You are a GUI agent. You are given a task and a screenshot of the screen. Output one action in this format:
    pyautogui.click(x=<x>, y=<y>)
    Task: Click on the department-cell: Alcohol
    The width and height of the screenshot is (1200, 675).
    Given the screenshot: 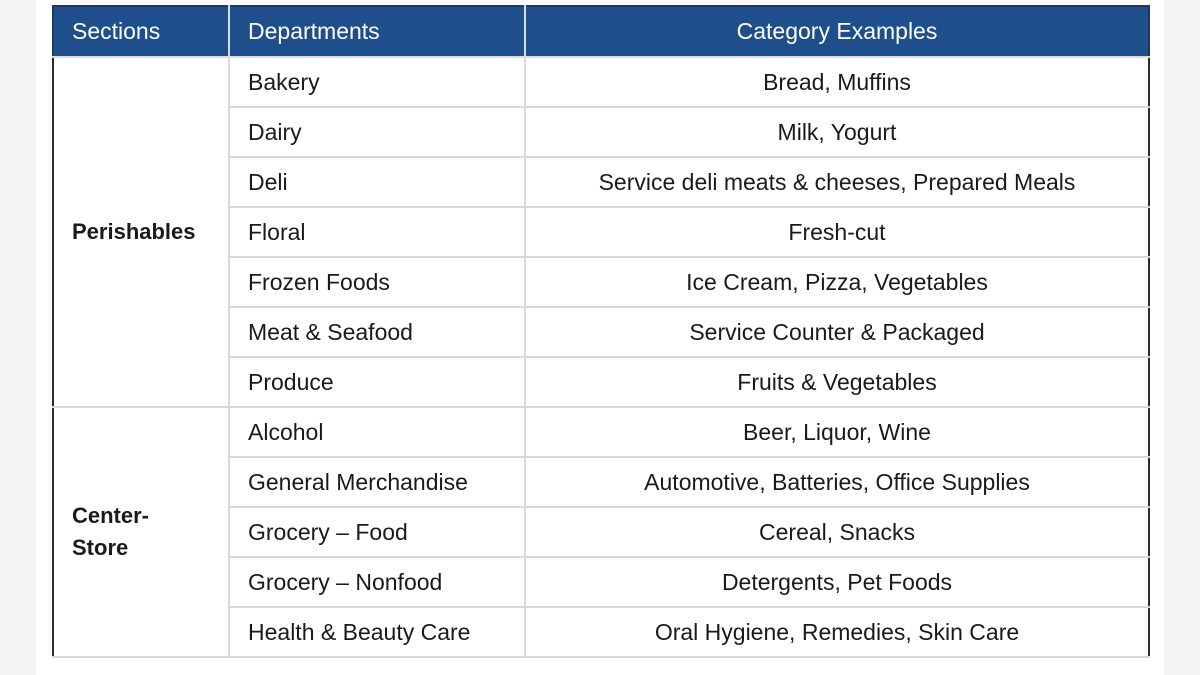 What is the action you would take?
    pyautogui.click(x=377, y=432)
    